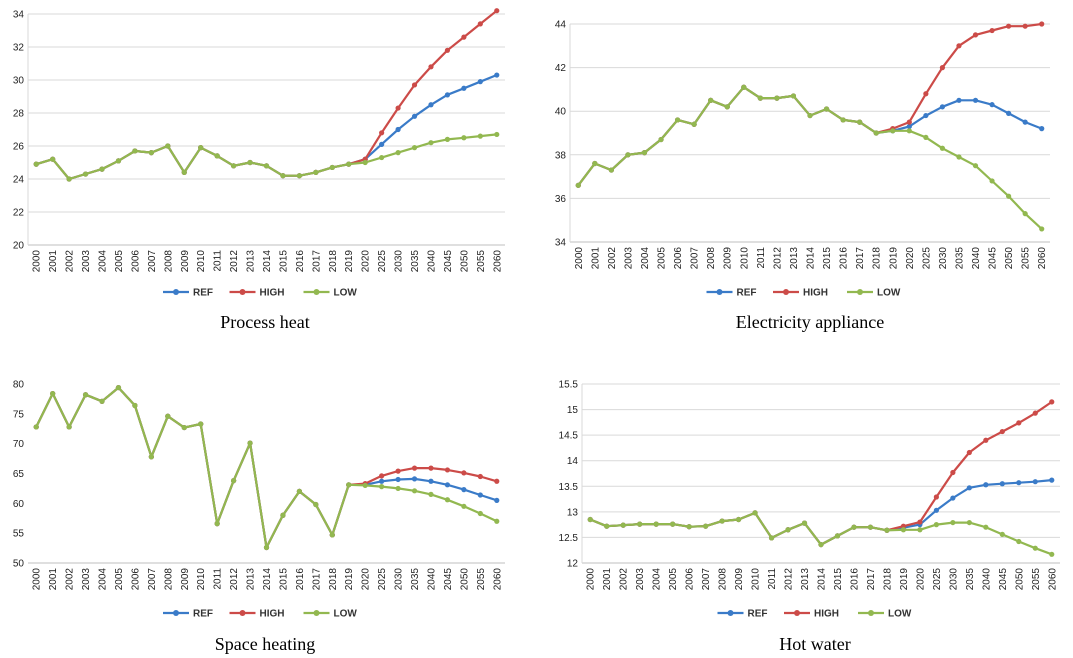 This screenshot has height=658, width=1073. What do you see at coordinates (904, 579) in the screenshot?
I see `x-tick-label: 2019` at bounding box center [904, 579].